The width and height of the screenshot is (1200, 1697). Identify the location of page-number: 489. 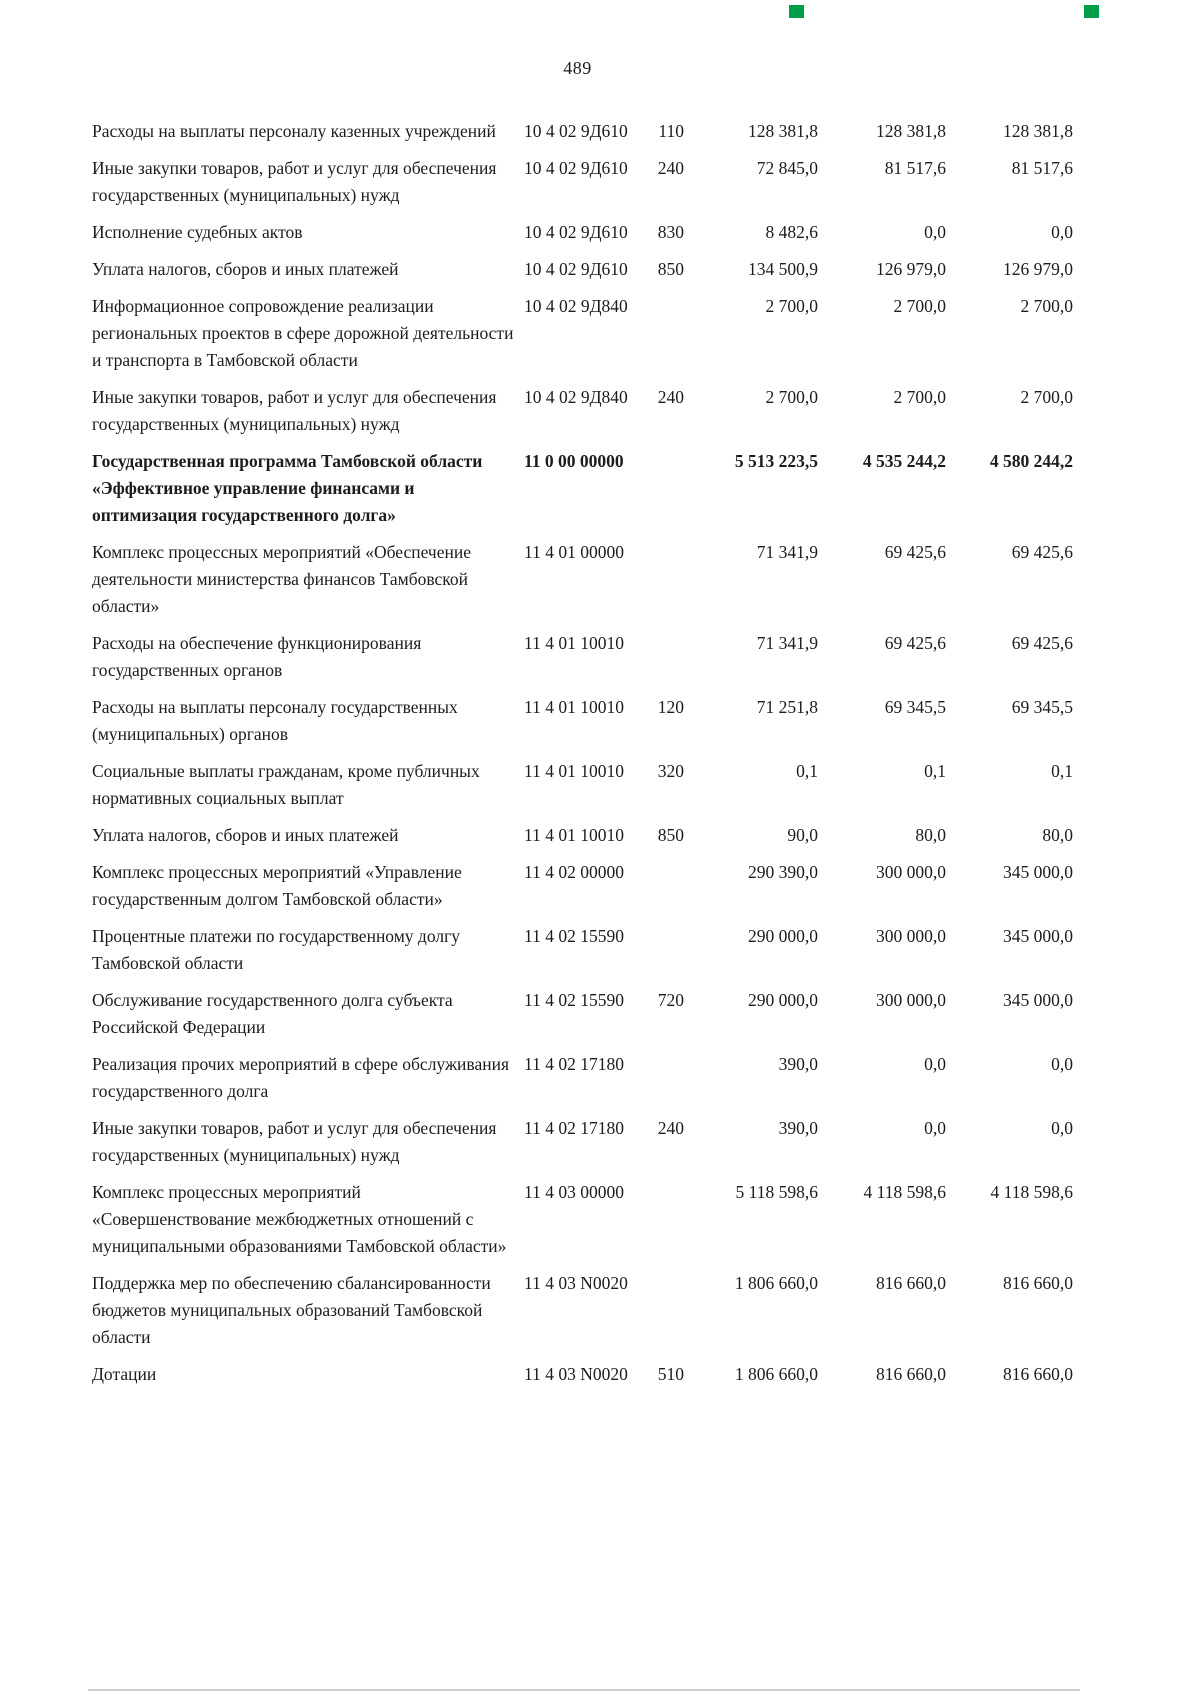
(577, 68).